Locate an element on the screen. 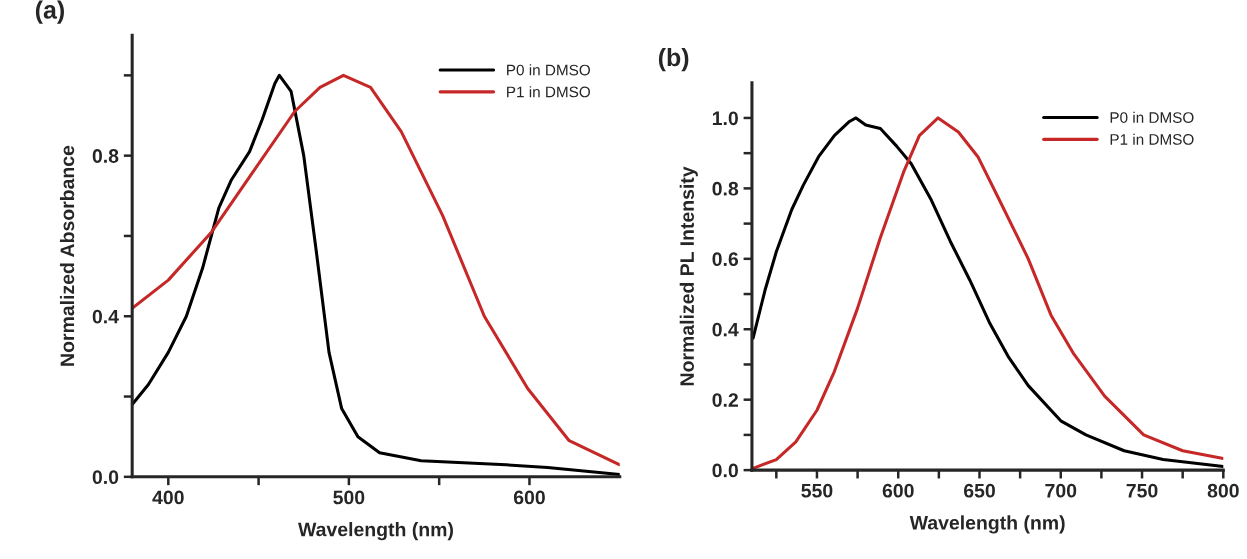 The width and height of the screenshot is (1247, 559). y-axis-title: Normalized PL Intensity is located at coordinates (688, 276).